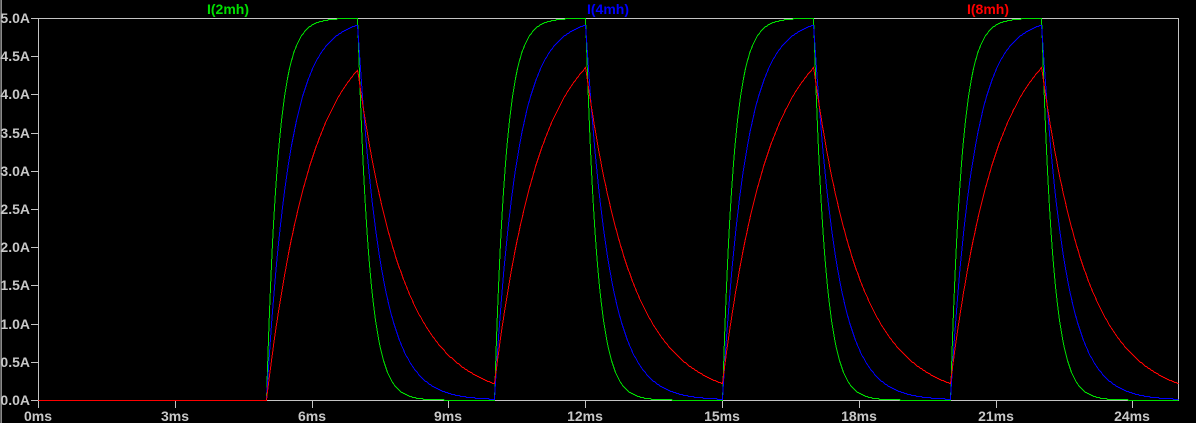  I want to click on svg-text: 0.0A, so click(15, 400).